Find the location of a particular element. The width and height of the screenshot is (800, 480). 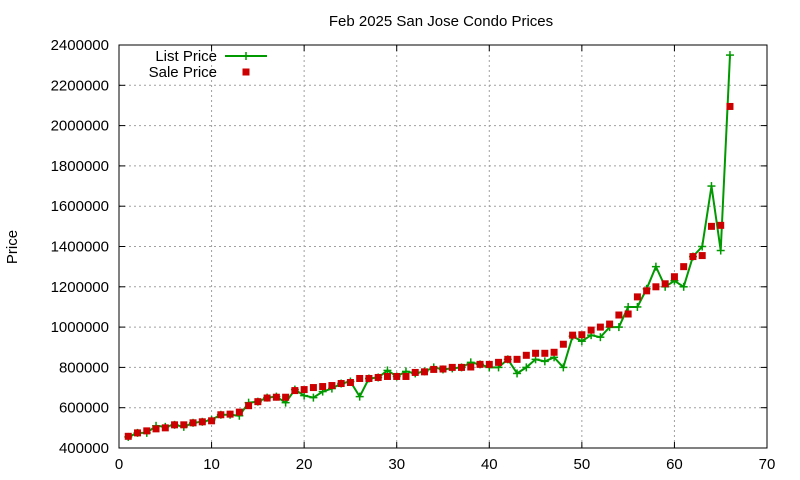

y-tick-label: 1000000 is located at coordinates (80, 327).